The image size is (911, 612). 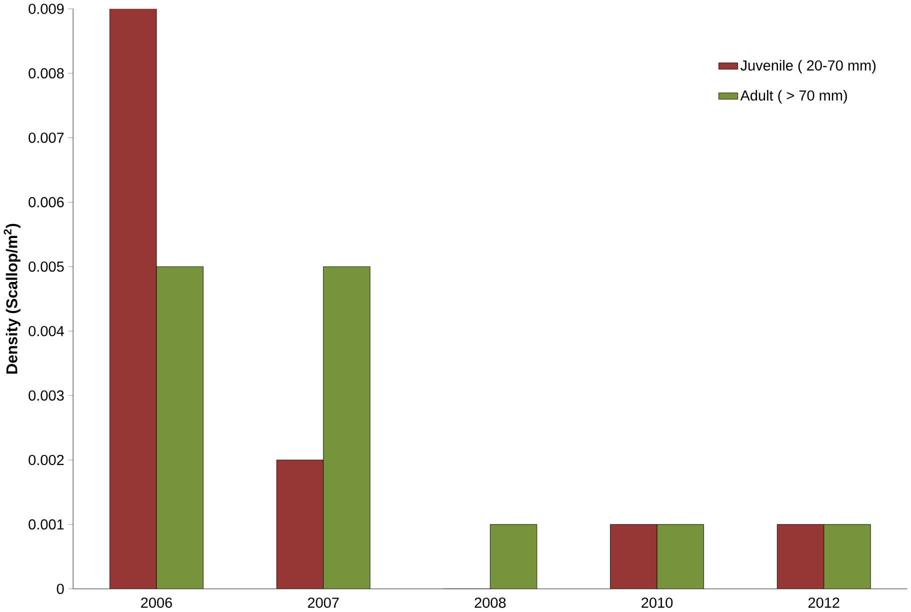 I want to click on x-tick-label: 2006, so click(x=156, y=603).